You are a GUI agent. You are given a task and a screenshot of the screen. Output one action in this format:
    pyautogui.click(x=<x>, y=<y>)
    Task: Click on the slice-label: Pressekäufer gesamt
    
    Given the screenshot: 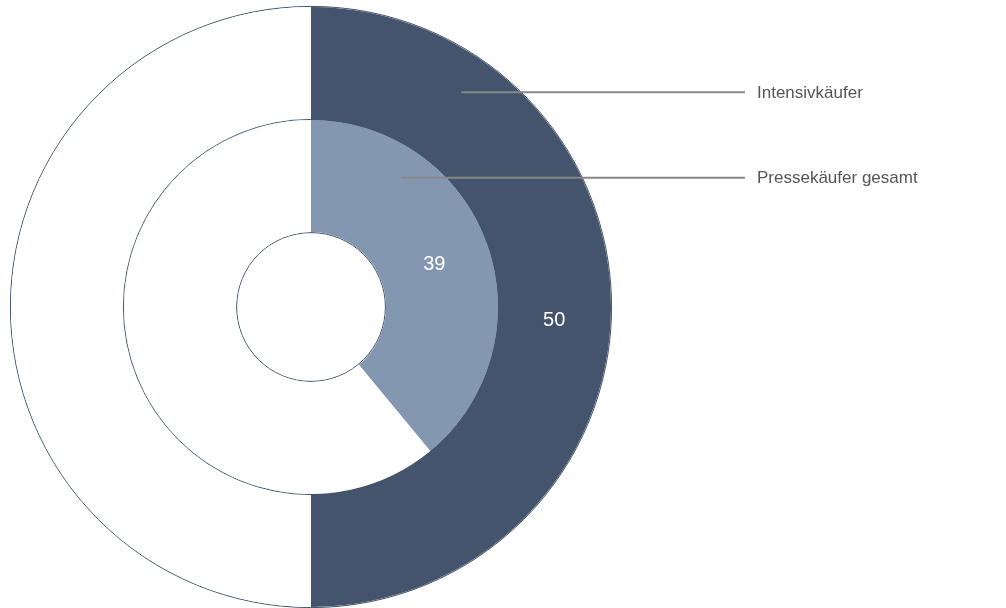 What is the action you would take?
    pyautogui.click(x=837, y=178)
    